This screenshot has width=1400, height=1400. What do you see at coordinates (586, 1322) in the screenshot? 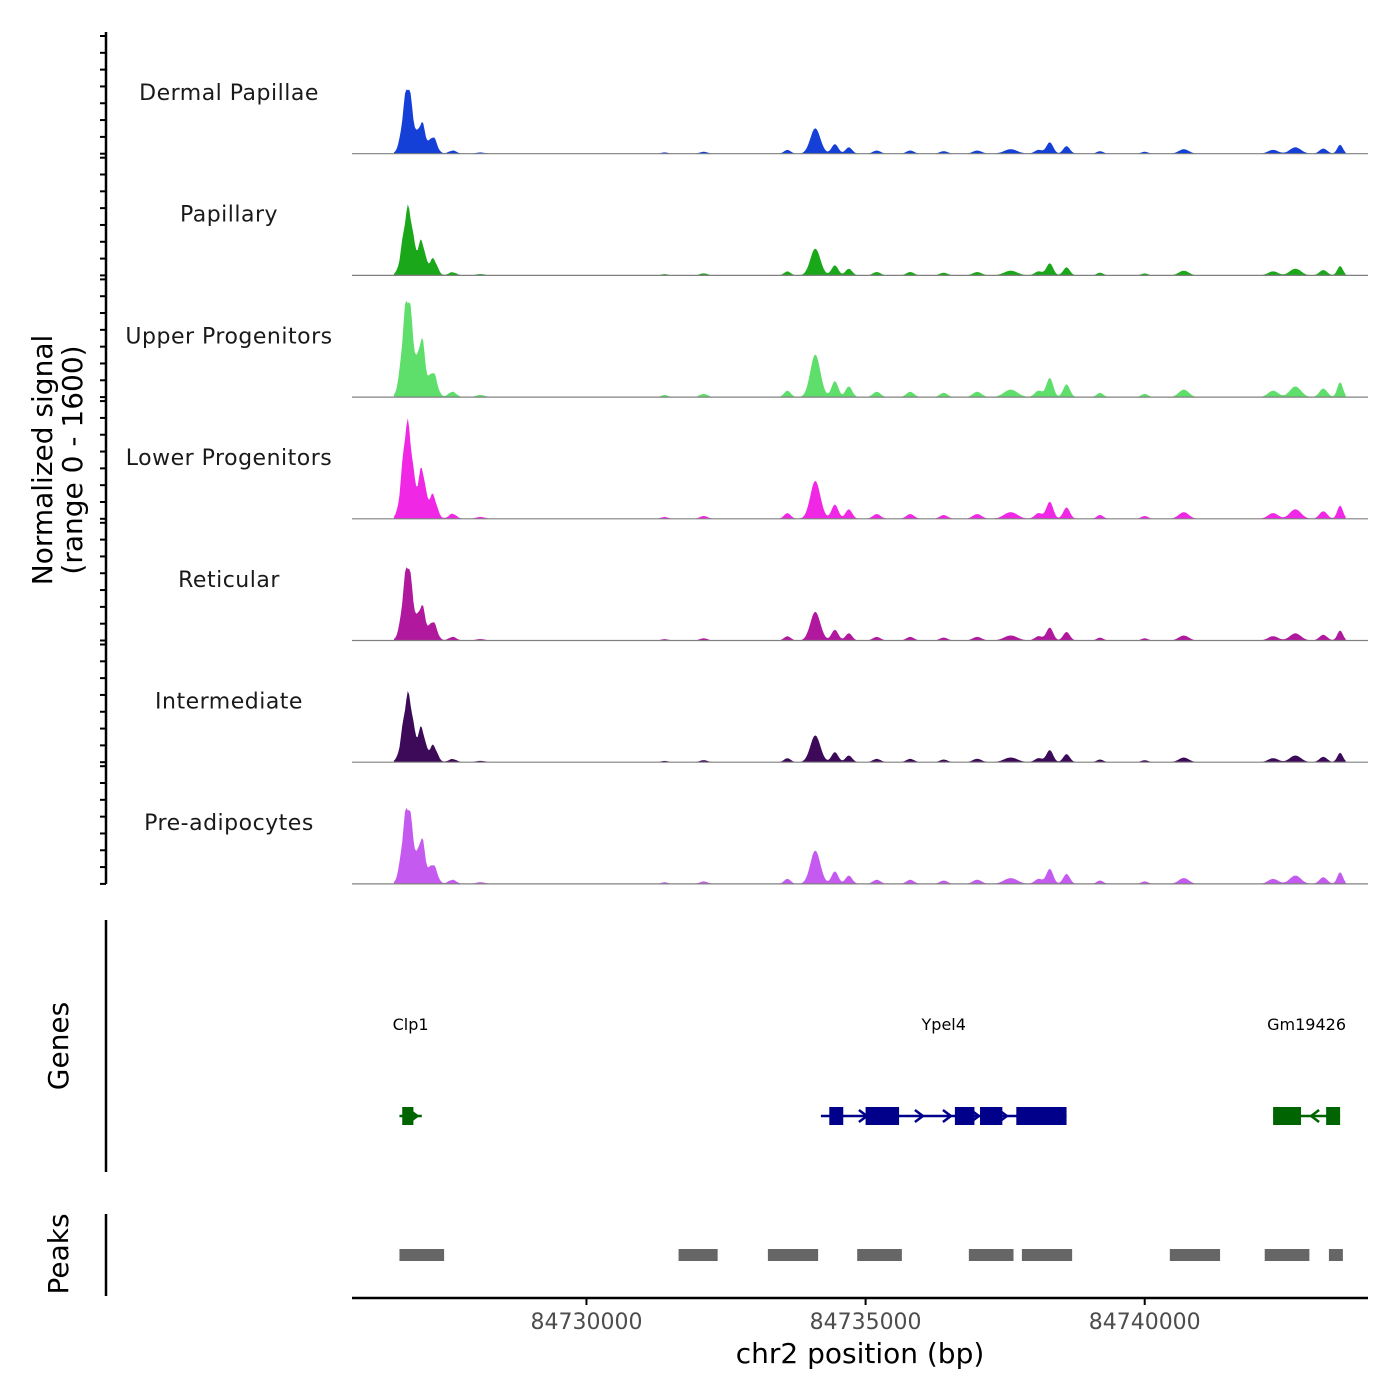
I see `x-tick-label: 84730000` at bounding box center [586, 1322].